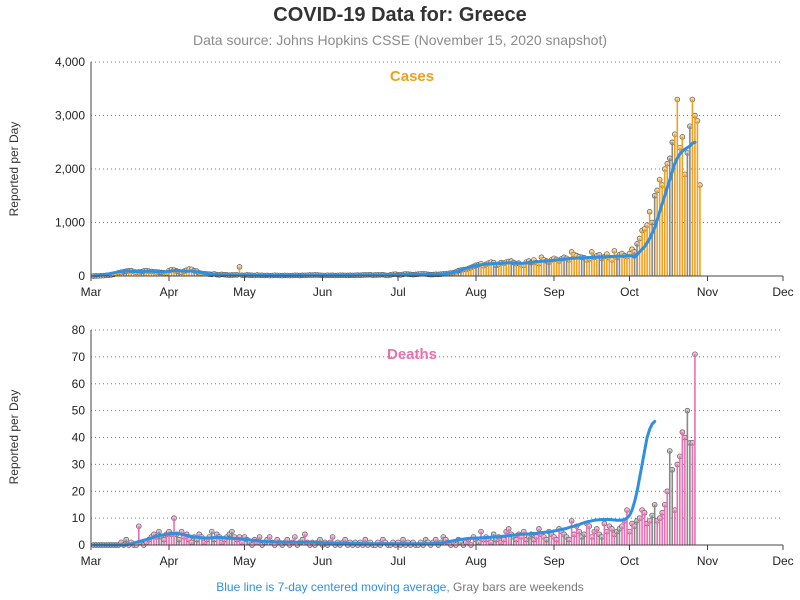 The image size is (800, 600). What do you see at coordinates (554, 561) in the screenshot?
I see `deaths-x-tick-label: Sep` at bounding box center [554, 561].